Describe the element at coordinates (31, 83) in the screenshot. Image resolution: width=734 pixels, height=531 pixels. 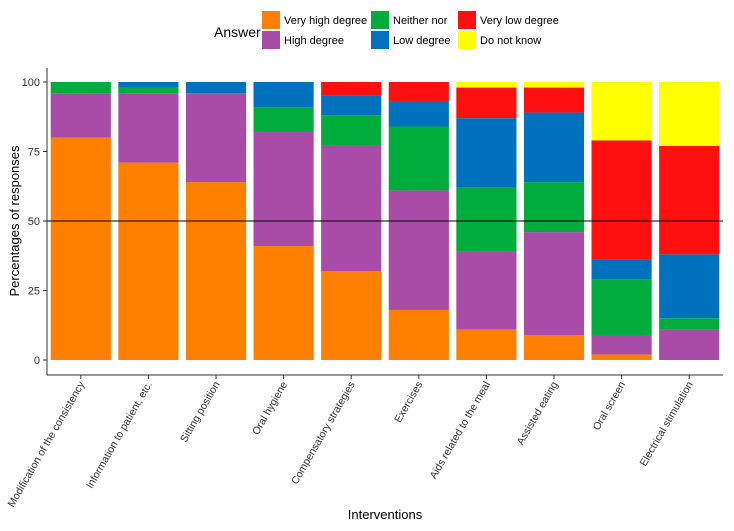
I see `y-tick-label: 100` at that location.